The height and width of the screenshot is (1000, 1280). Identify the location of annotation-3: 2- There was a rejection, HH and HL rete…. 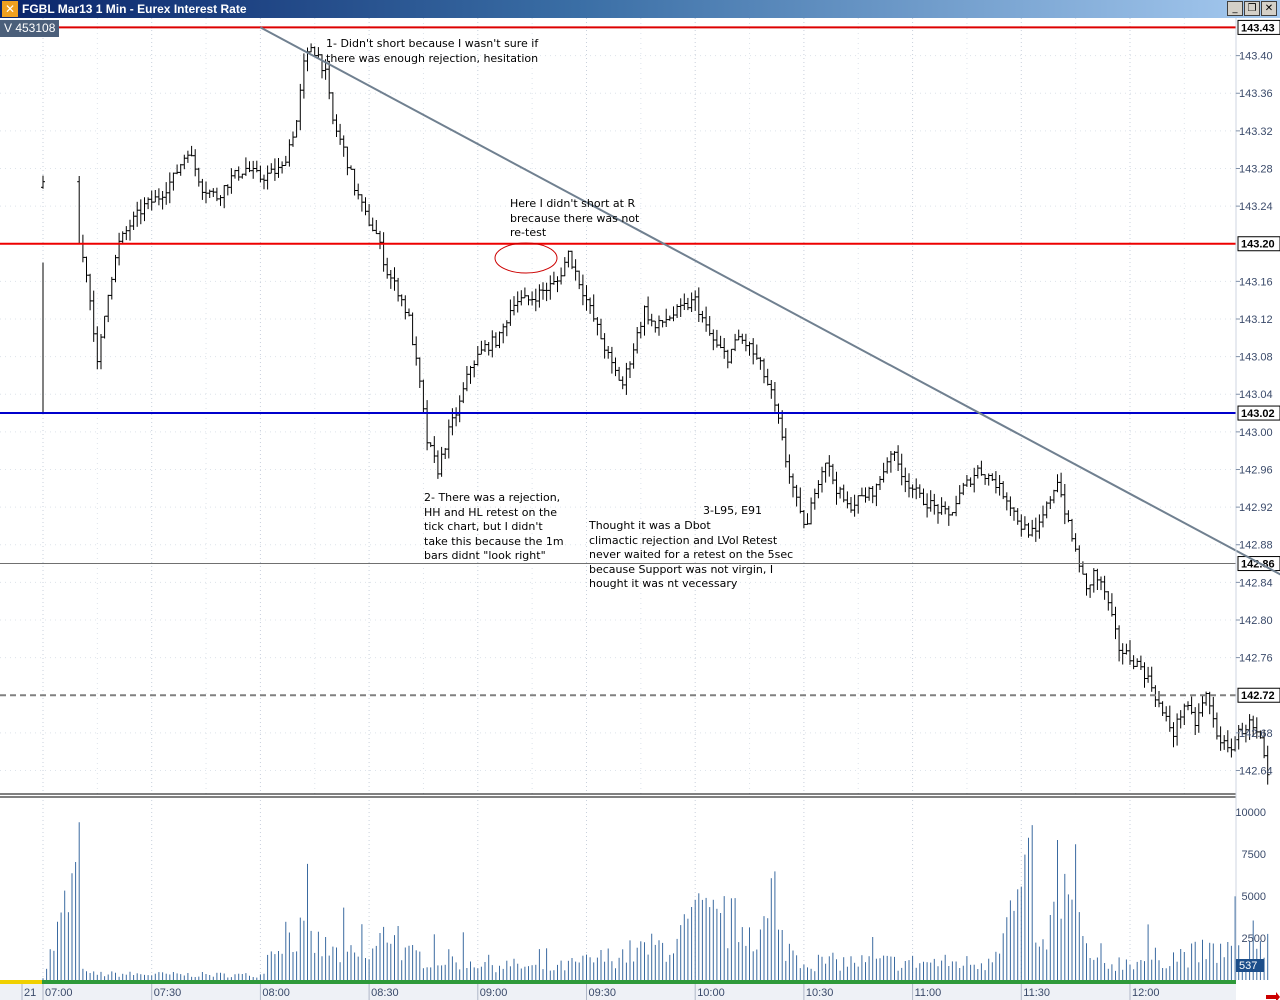
(494, 526).